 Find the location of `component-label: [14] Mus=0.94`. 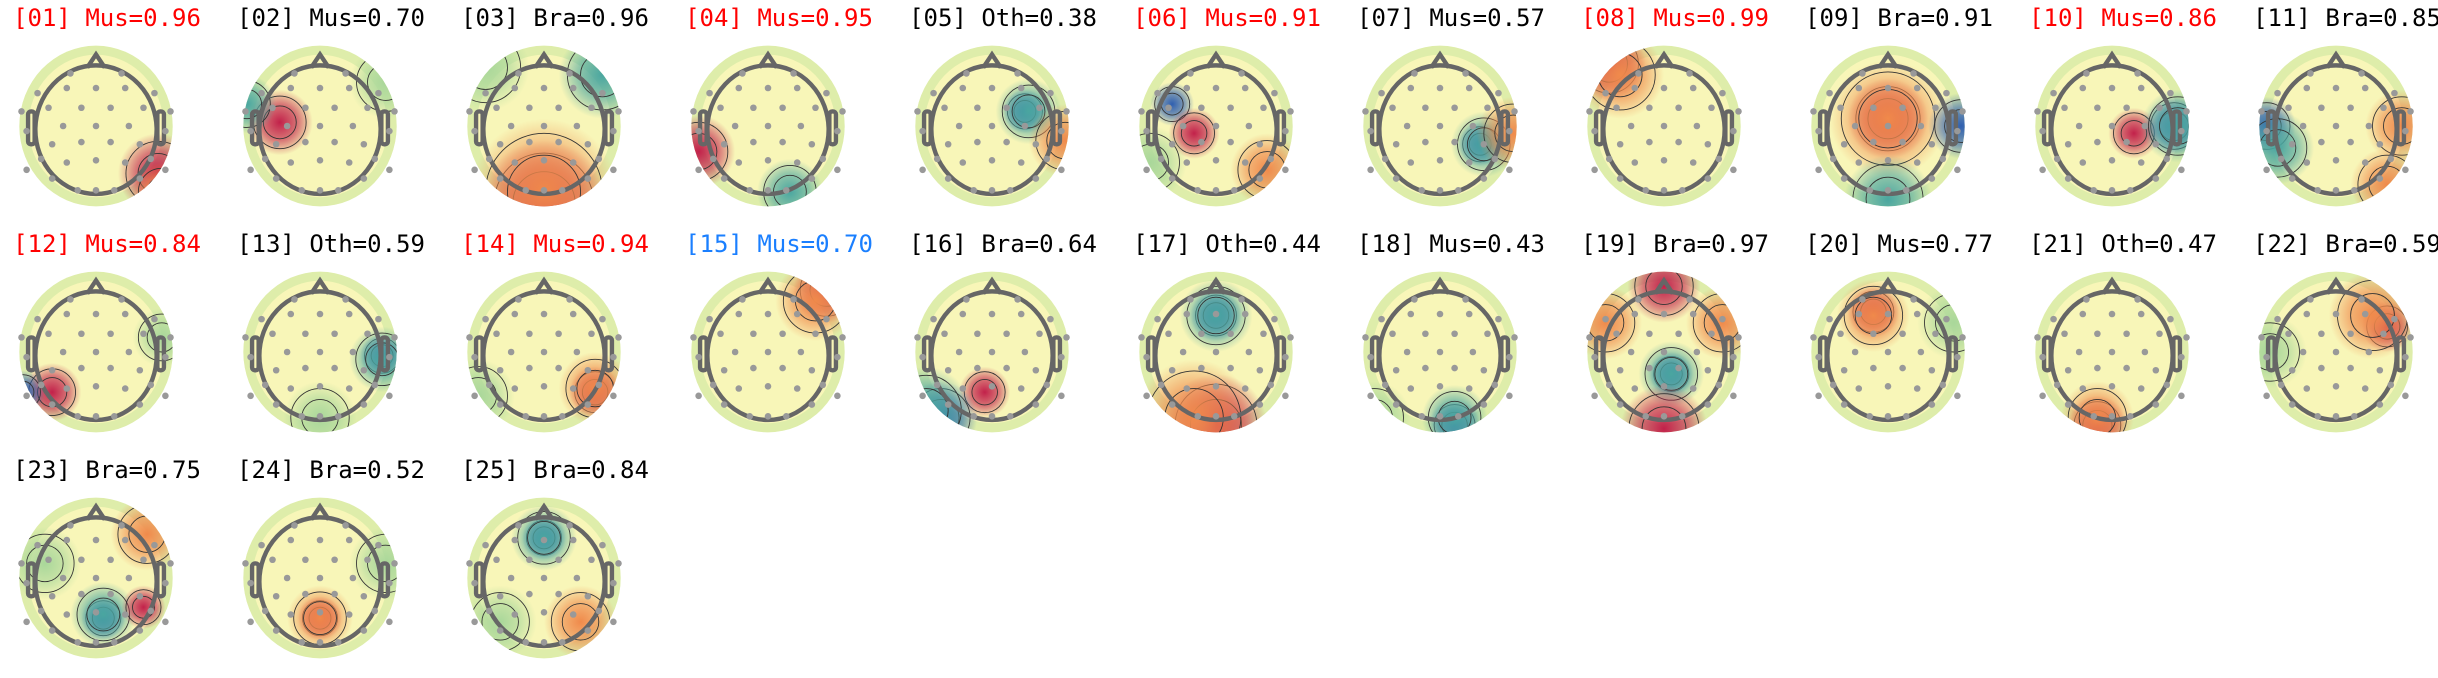

component-label: [14] Mus=0.94 is located at coordinates (555, 244).